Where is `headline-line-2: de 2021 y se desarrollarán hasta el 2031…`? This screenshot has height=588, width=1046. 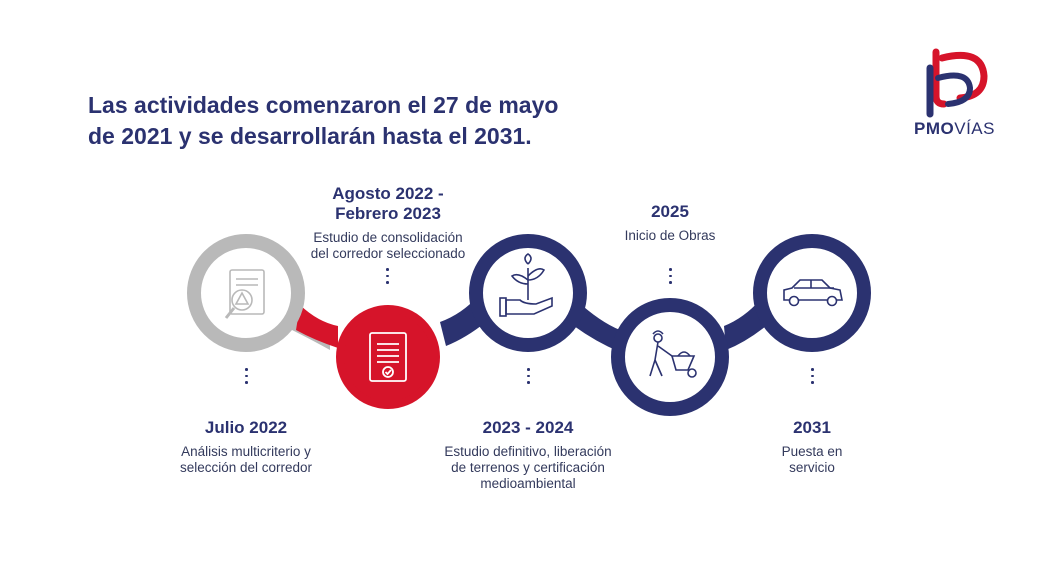 headline-line-2: de 2021 y se desarrollarán hasta el 2031… is located at coordinates (310, 136).